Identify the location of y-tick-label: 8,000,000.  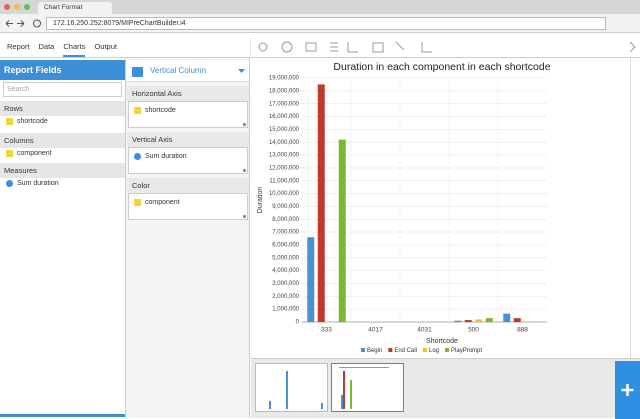
(285, 220).